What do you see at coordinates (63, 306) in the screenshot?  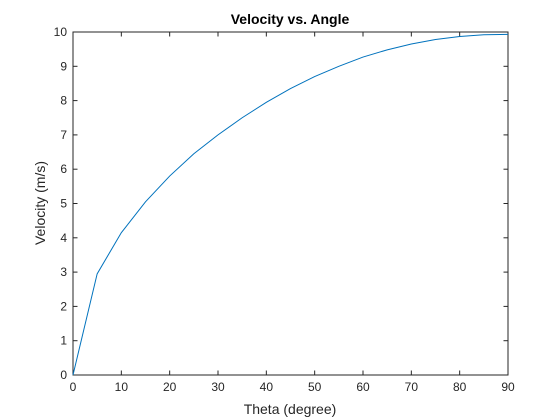 I see `y-tick-label: 2` at bounding box center [63, 306].